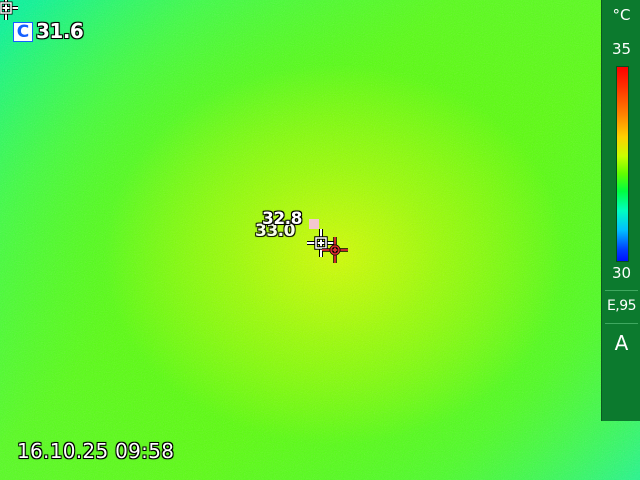 The height and width of the screenshot is (480, 640). Describe the element at coordinates (95, 451) in the screenshot. I see `capture-timestamp: 16.10.25 09:58` at that location.